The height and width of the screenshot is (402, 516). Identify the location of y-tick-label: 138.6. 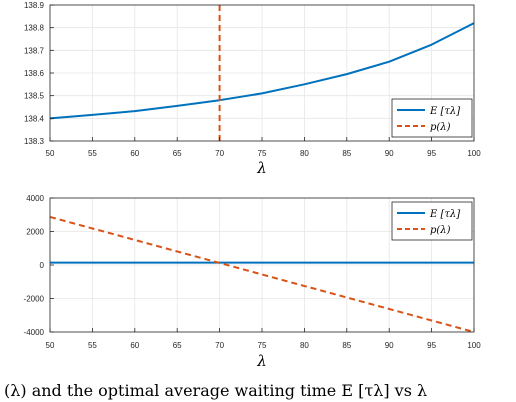
(34, 73).